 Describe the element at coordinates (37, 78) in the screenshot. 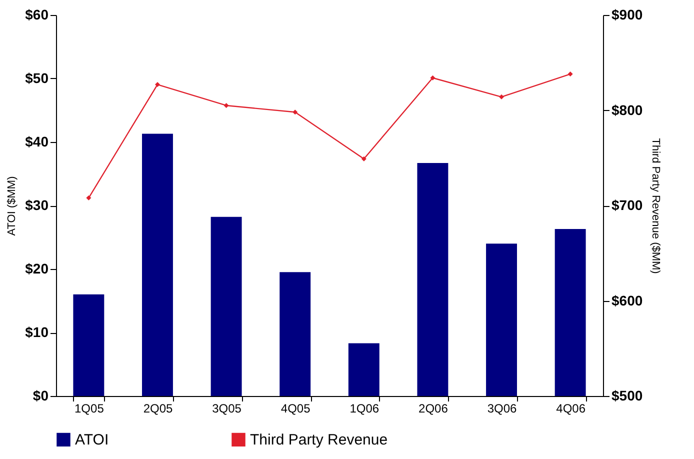

I see `y-tick-label: $50` at that location.